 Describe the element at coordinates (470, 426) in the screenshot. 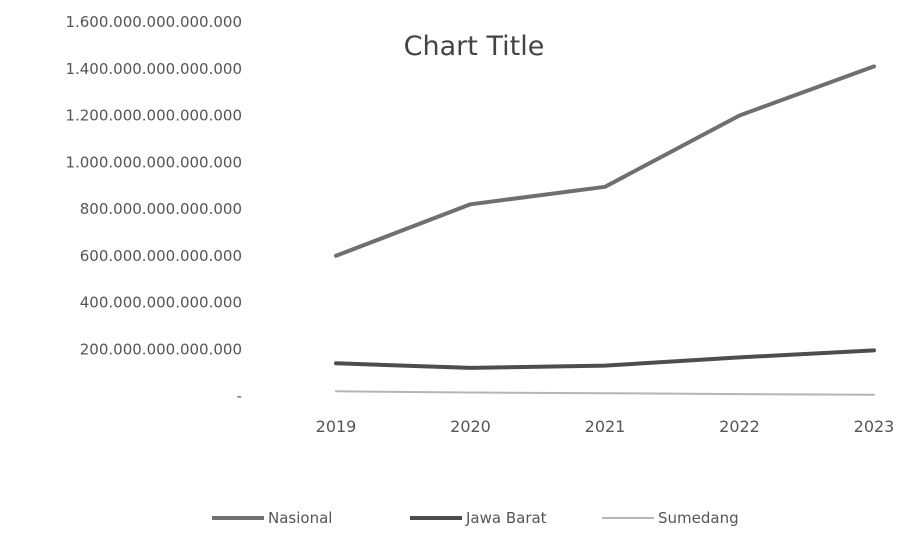

I see `x-tick-label: 2020` at that location.